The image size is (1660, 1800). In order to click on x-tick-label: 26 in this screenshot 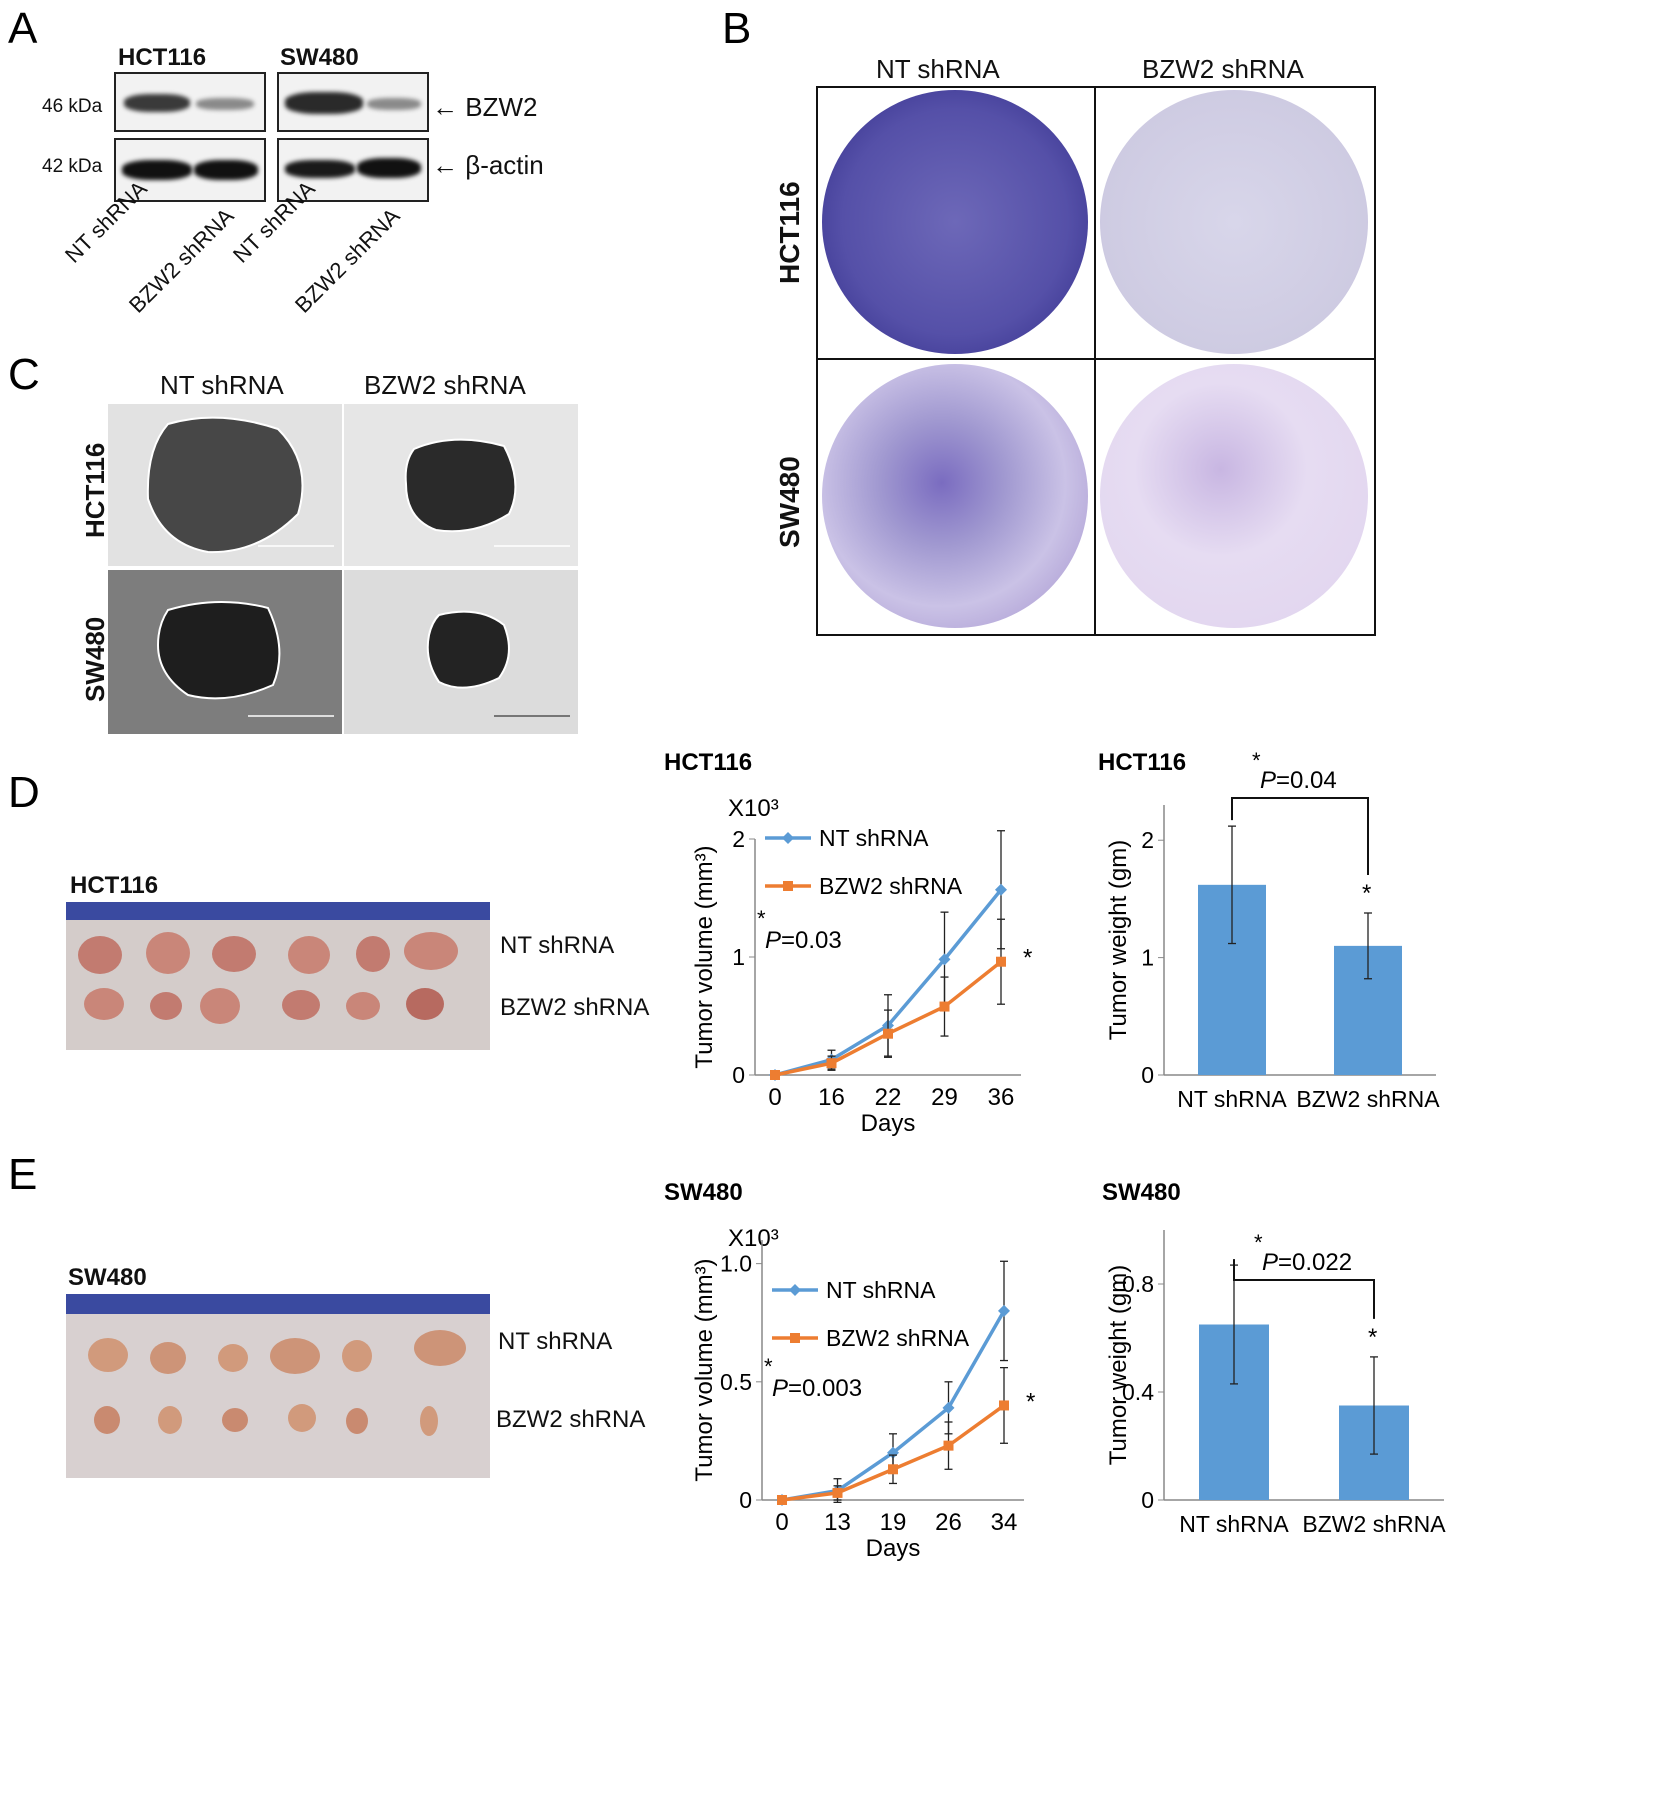, I will do `click(948, 1522)`.